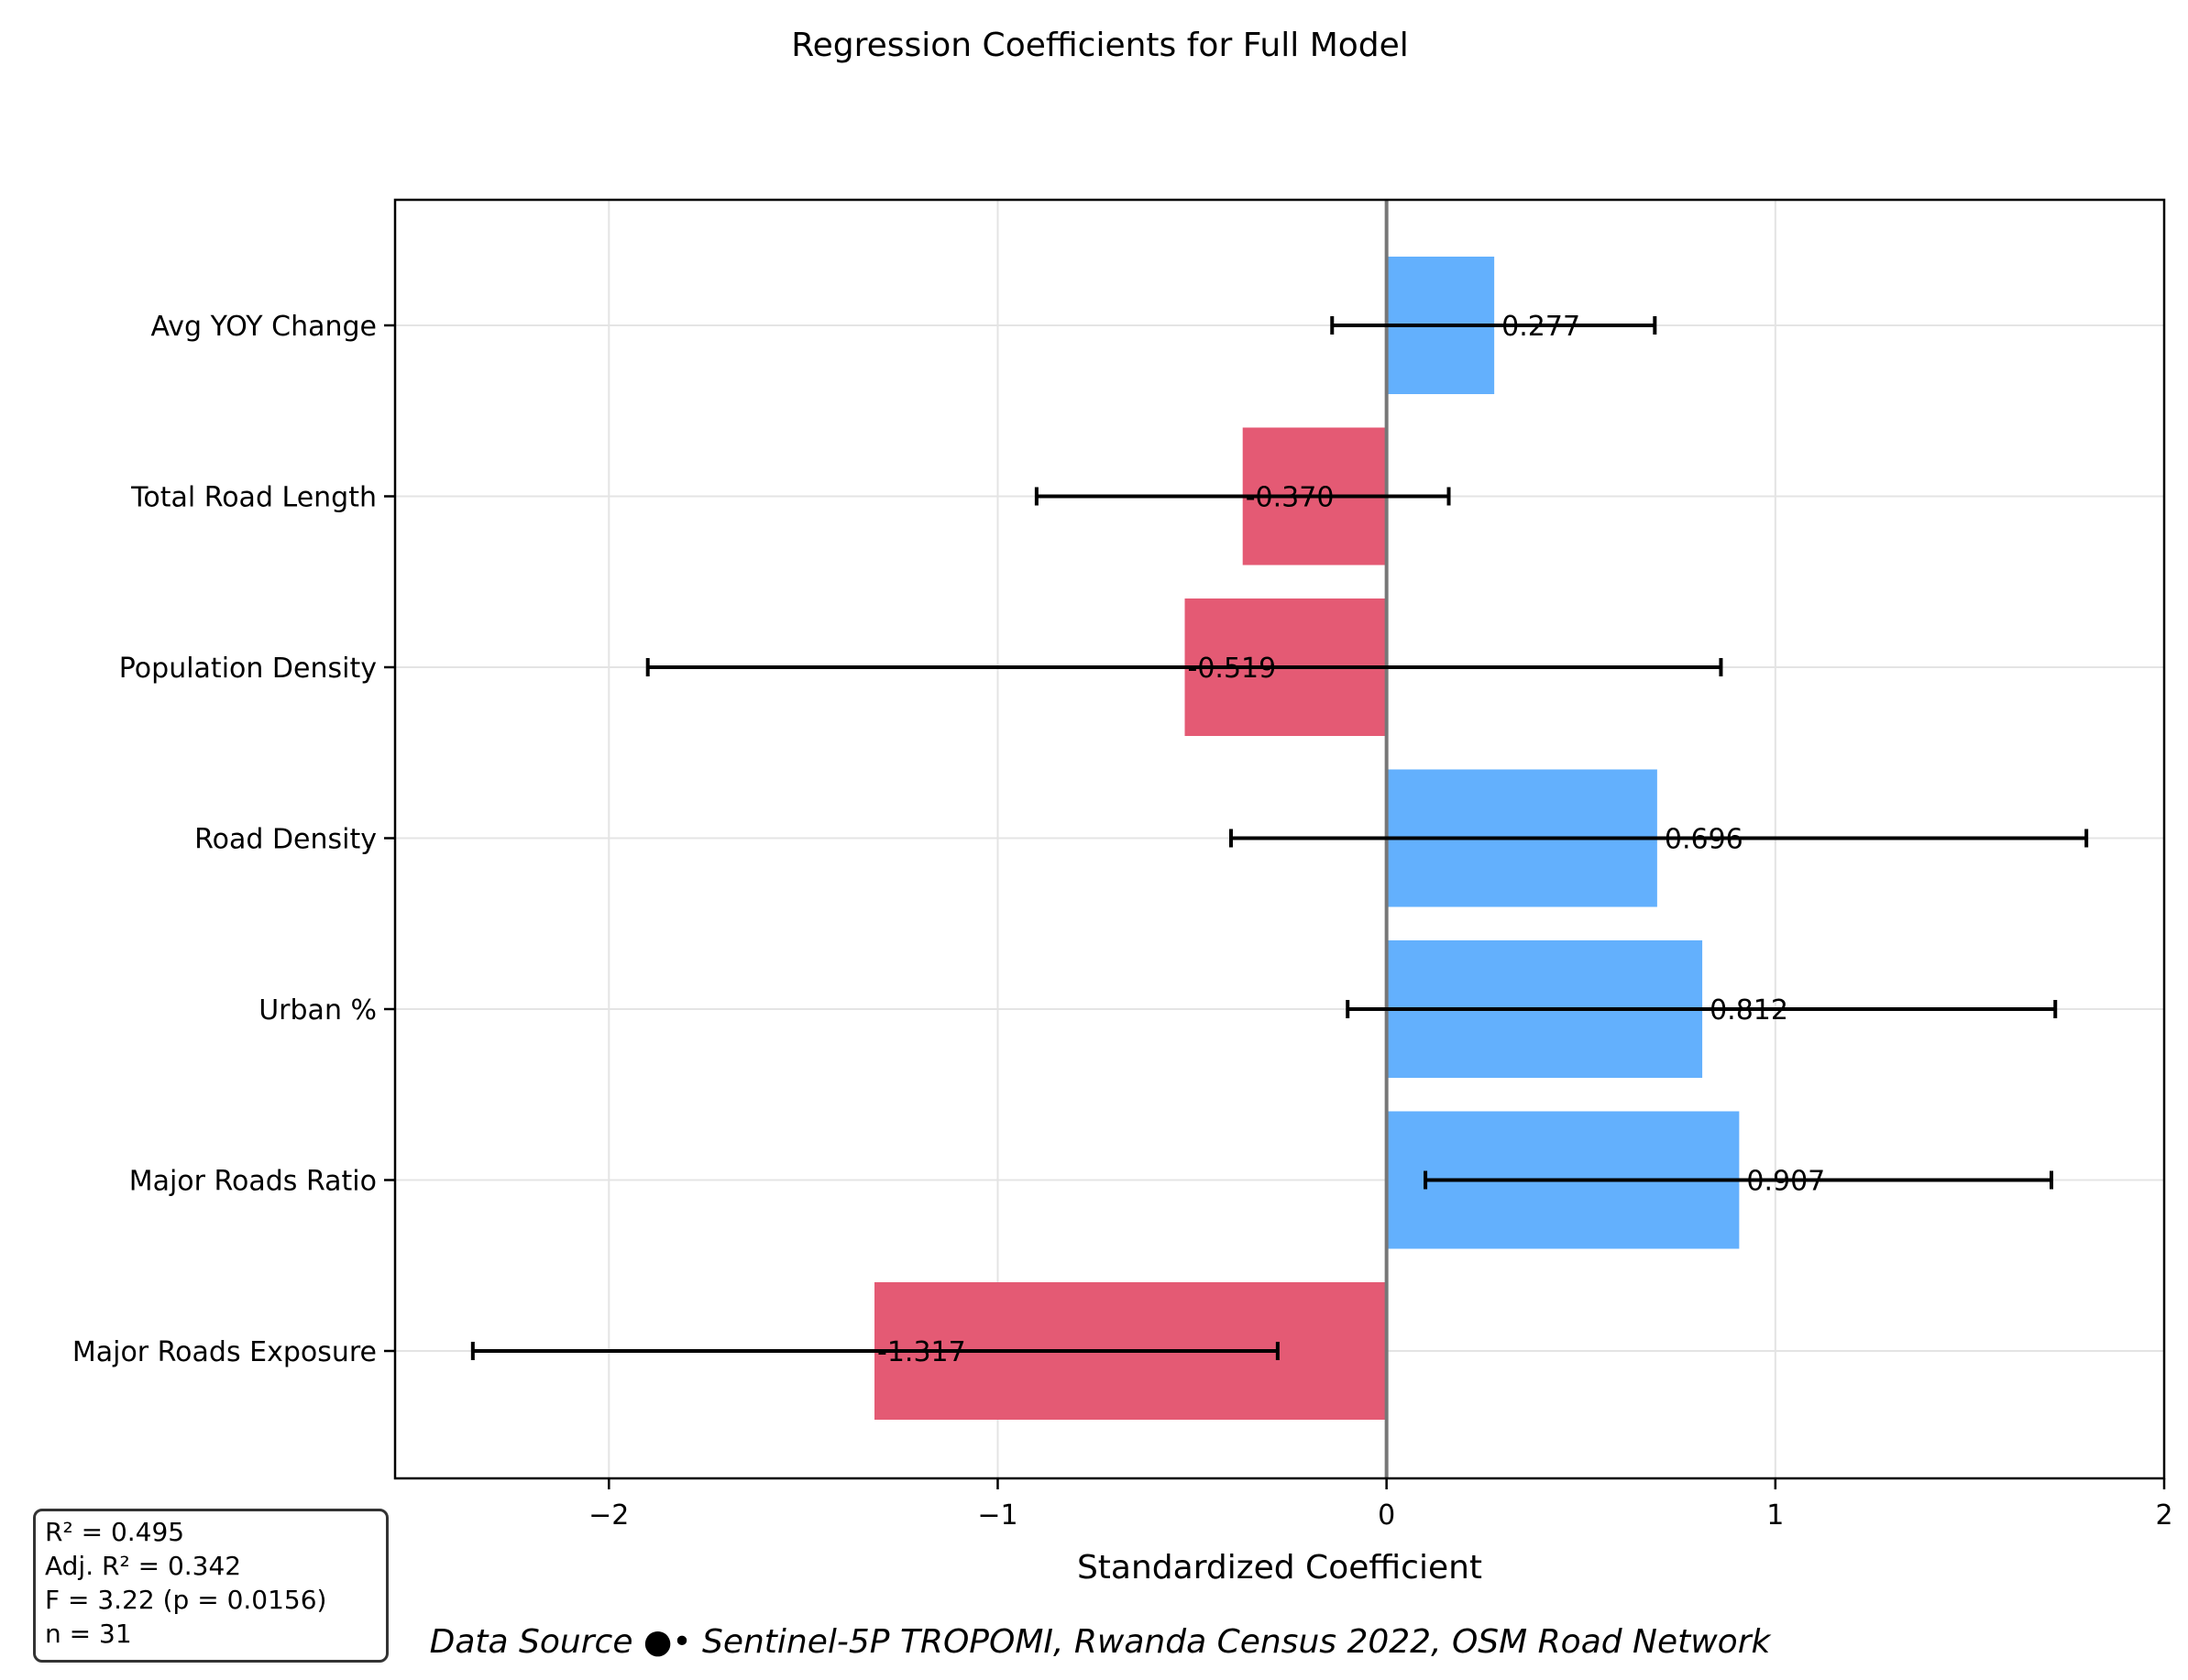 This screenshot has width=2188, height=1680. I want to click on x-tick-label-3: 1, so click(1775, 1515).